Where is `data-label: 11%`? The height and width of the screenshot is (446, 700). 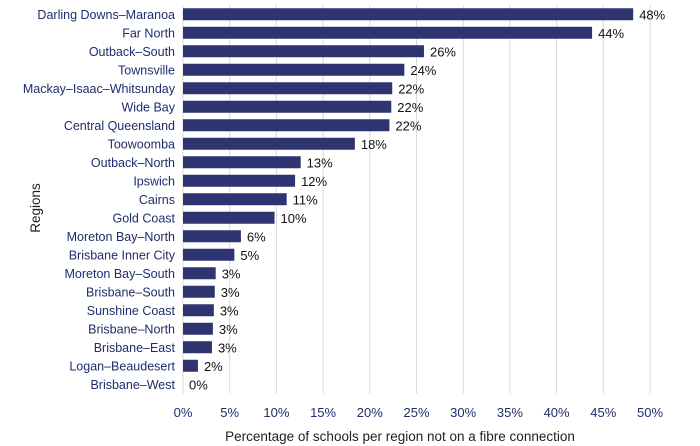 data-label: 11% is located at coordinates (305, 199).